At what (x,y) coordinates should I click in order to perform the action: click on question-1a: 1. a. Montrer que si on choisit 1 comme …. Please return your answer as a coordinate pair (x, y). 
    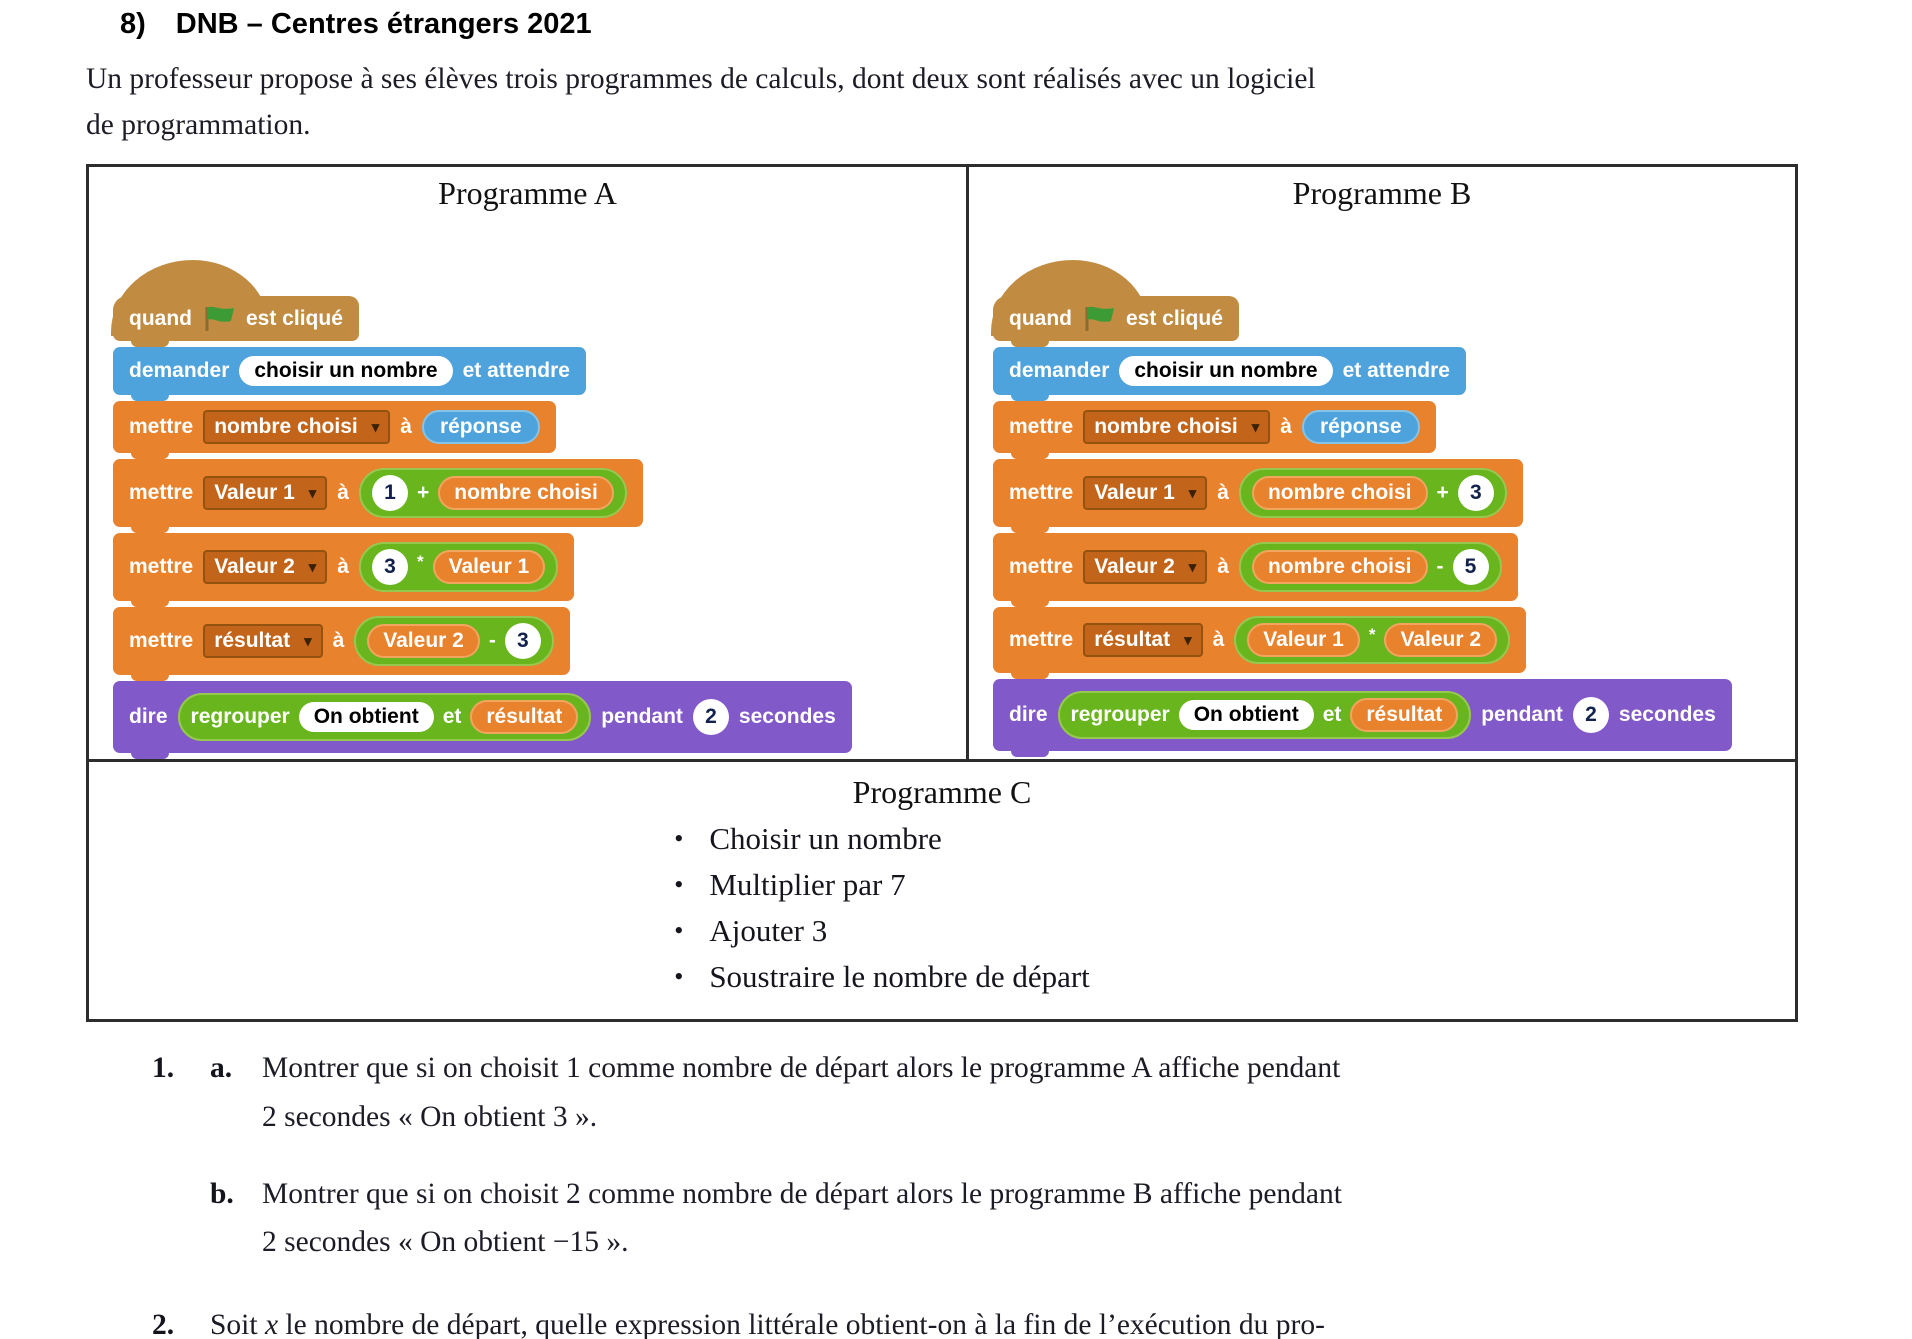
    Looking at the image, I should click on (986, 1092).